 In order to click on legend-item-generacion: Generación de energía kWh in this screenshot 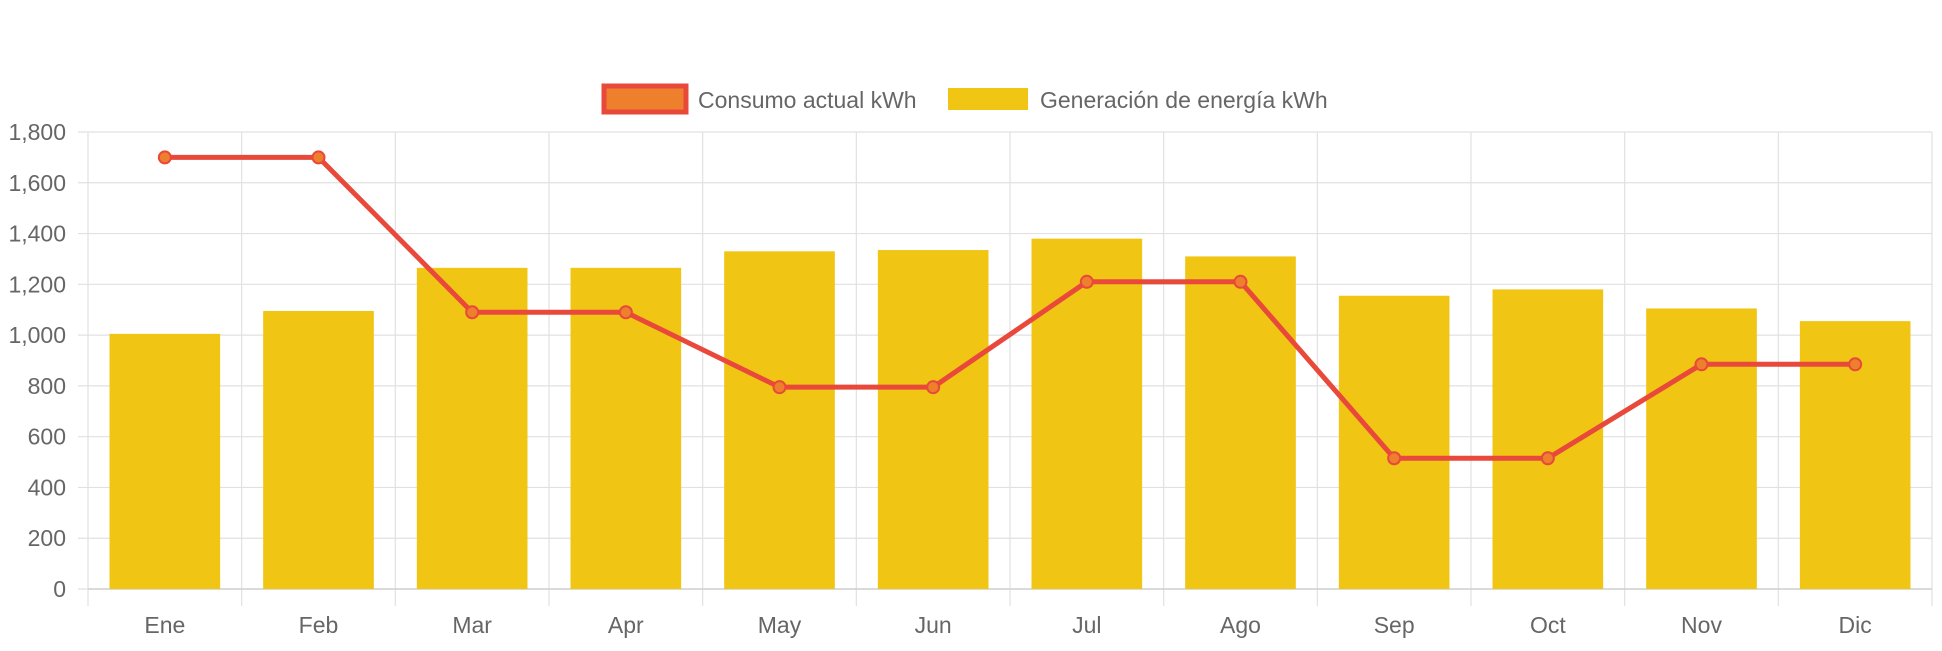, I will do `click(1138, 100)`.